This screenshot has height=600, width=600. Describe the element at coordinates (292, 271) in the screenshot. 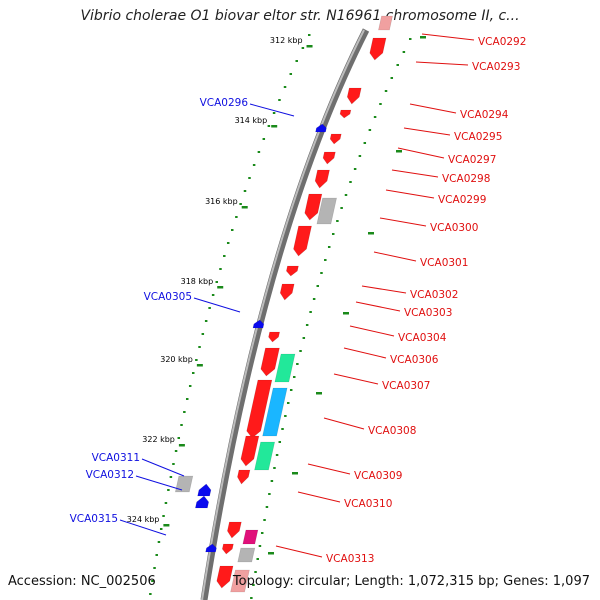

I see `gene-vca0302` at that location.